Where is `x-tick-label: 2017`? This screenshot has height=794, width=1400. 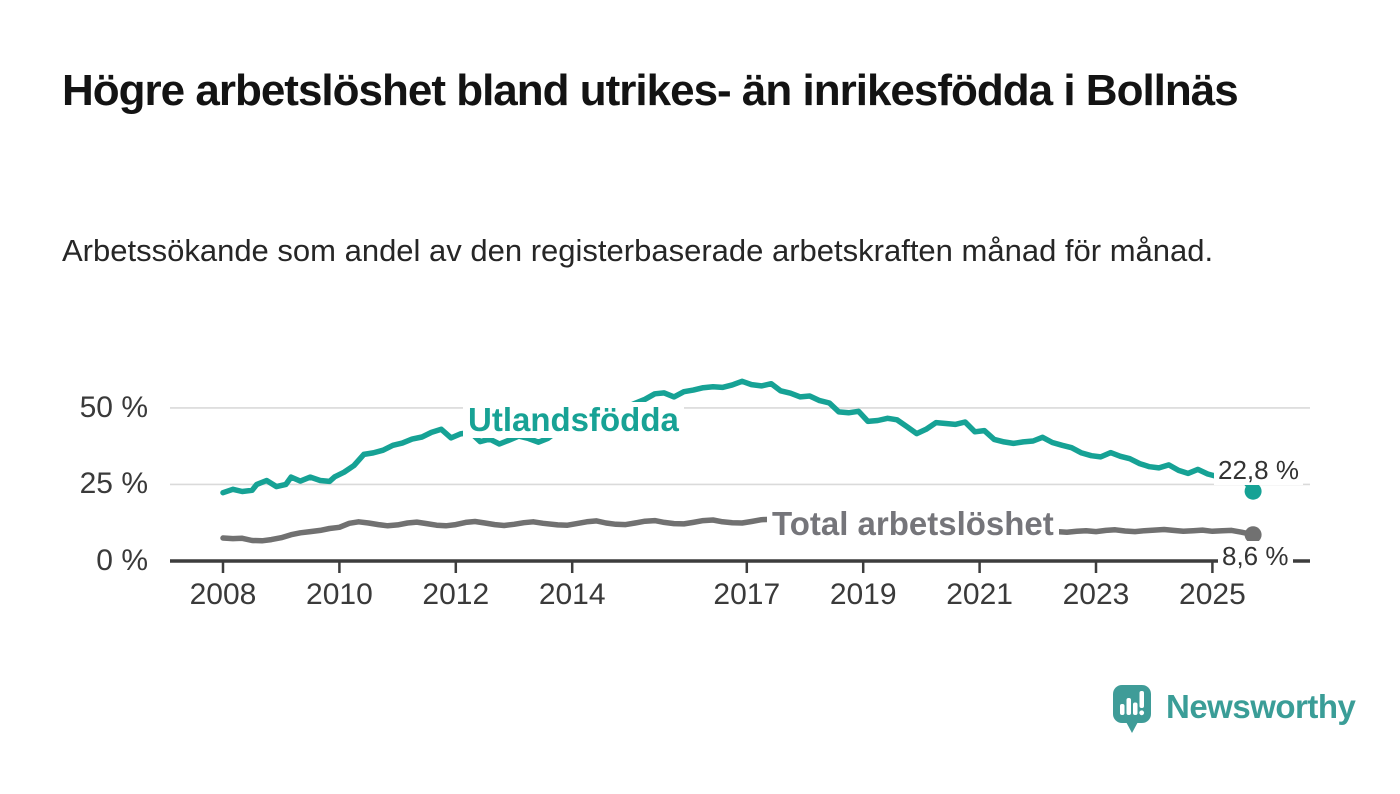 x-tick-label: 2017 is located at coordinates (747, 594).